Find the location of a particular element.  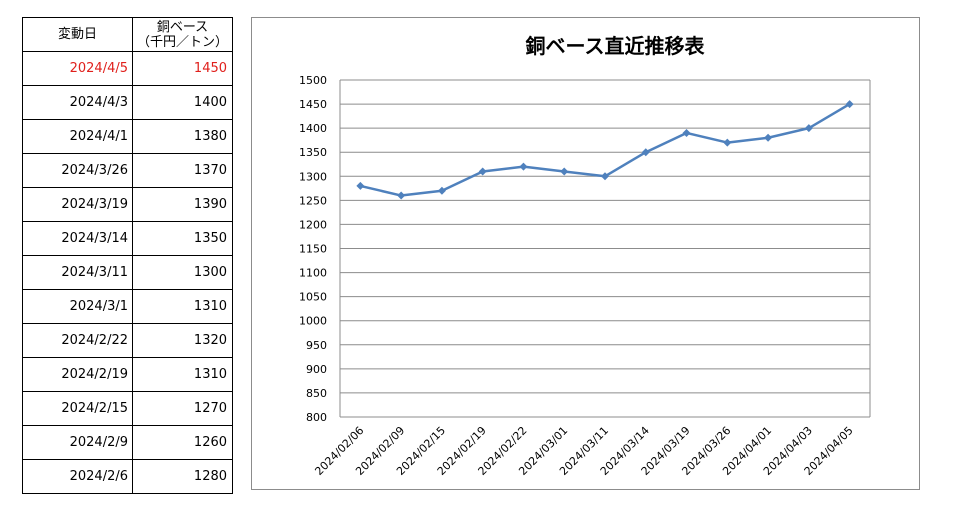

date-cell: 2024/3/1 is located at coordinates (77, 306).